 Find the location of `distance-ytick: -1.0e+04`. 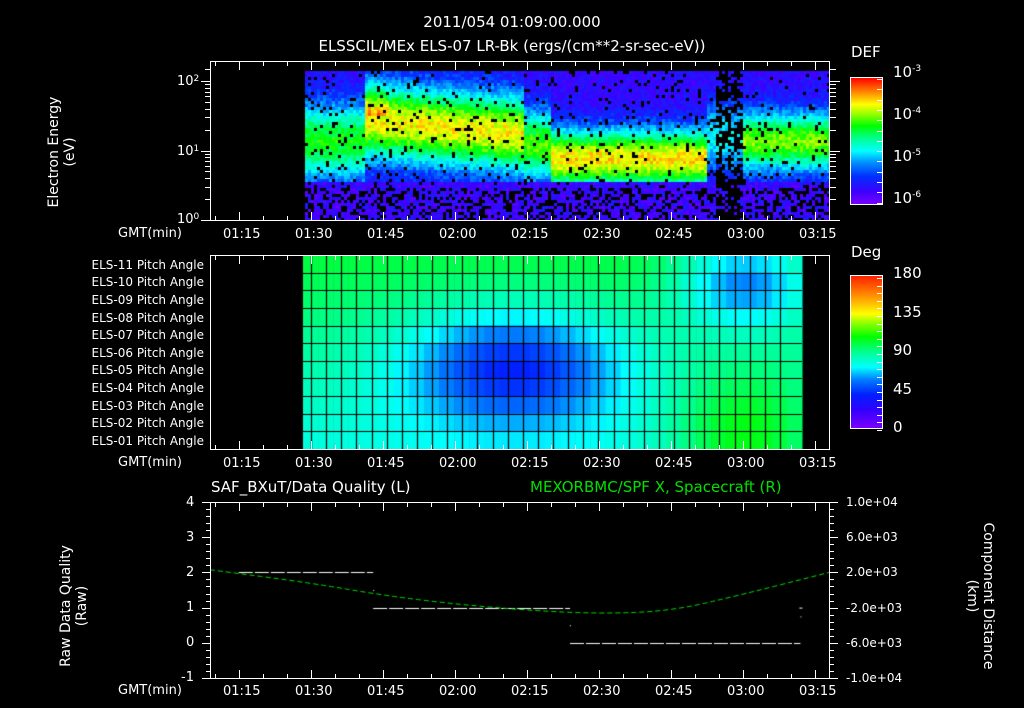

distance-ytick: -1.0e+04 is located at coordinates (874, 678).